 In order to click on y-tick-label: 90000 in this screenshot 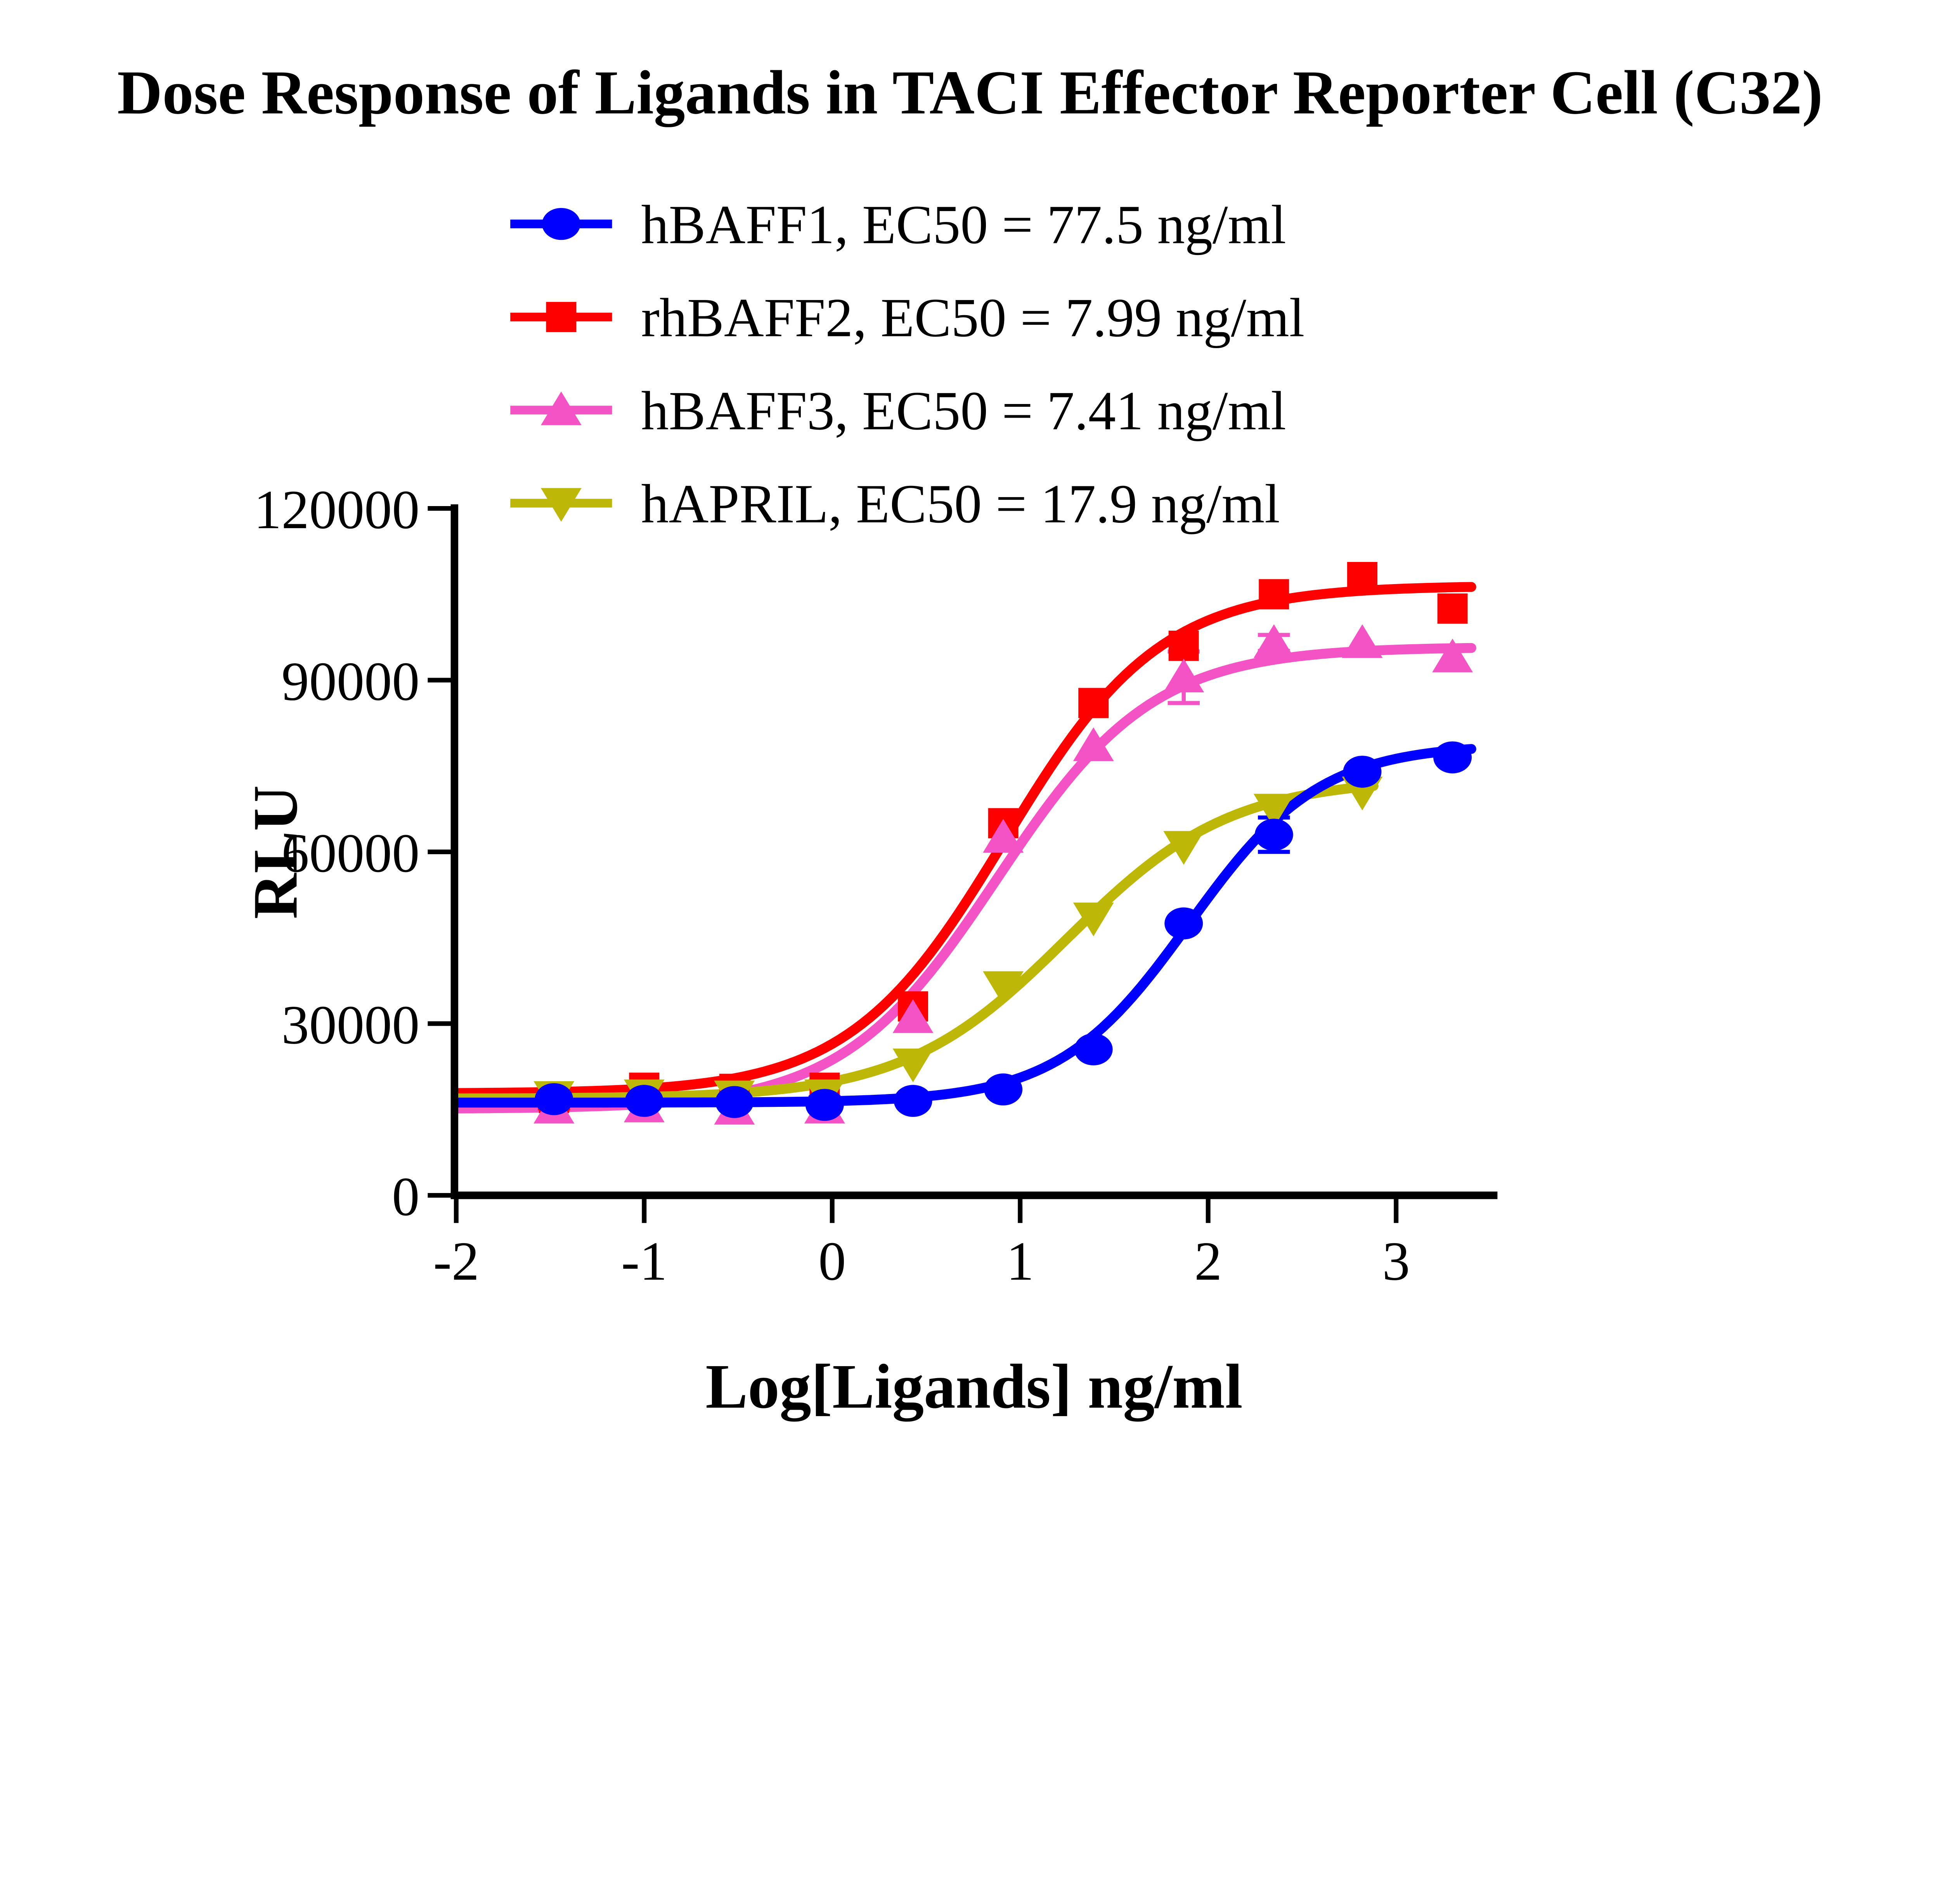, I will do `click(350, 681)`.